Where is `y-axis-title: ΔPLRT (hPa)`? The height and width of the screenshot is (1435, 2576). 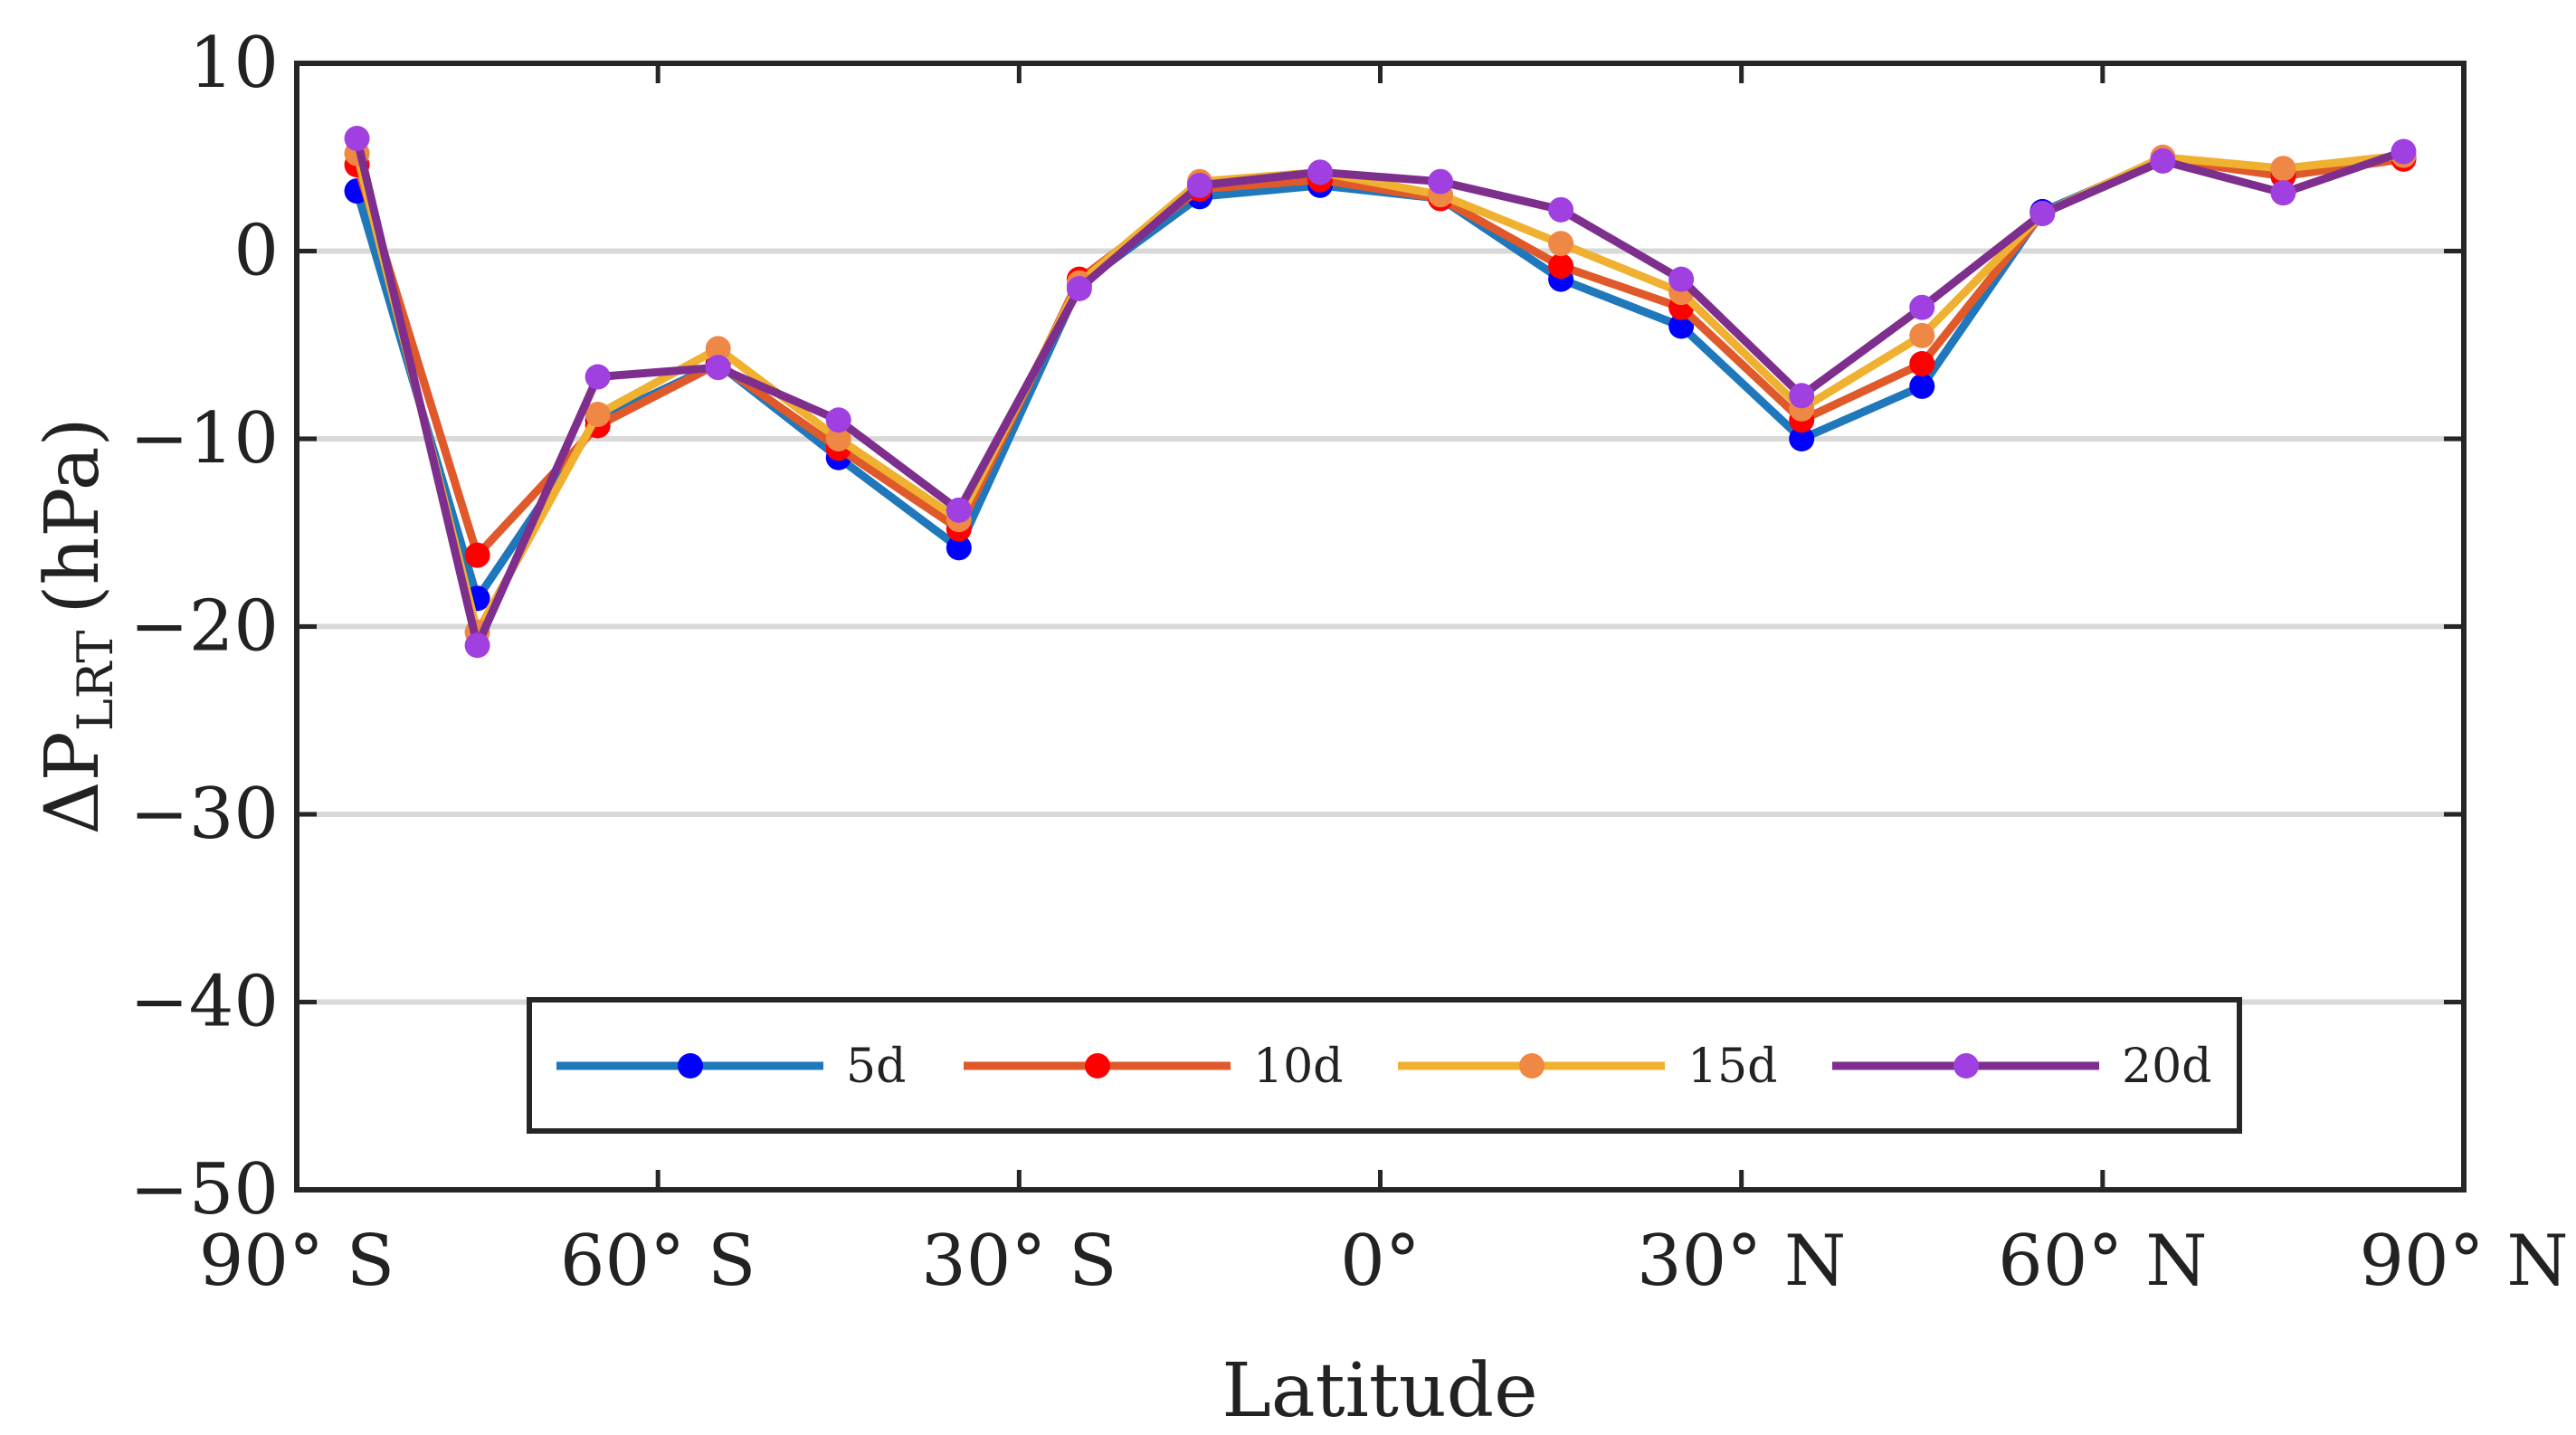 y-axis-title: ΔPLRT (hPa) is located at coordinates (77, 625).